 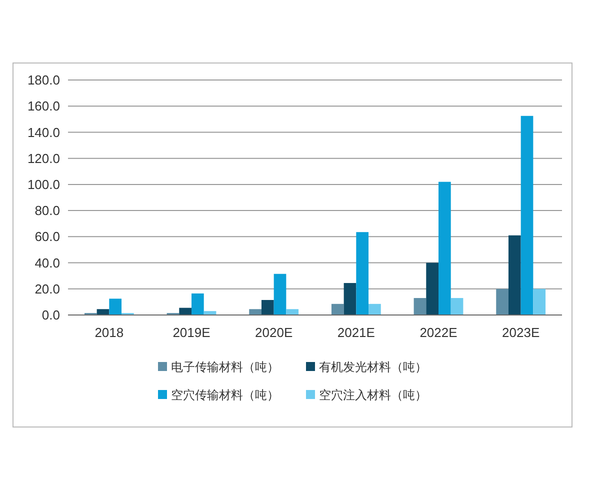 What do you see at coordinates (225, 395) in the screenshot?
I see `legend-label: 空穴传输材料（吨）` at bounding box center [225, 395].